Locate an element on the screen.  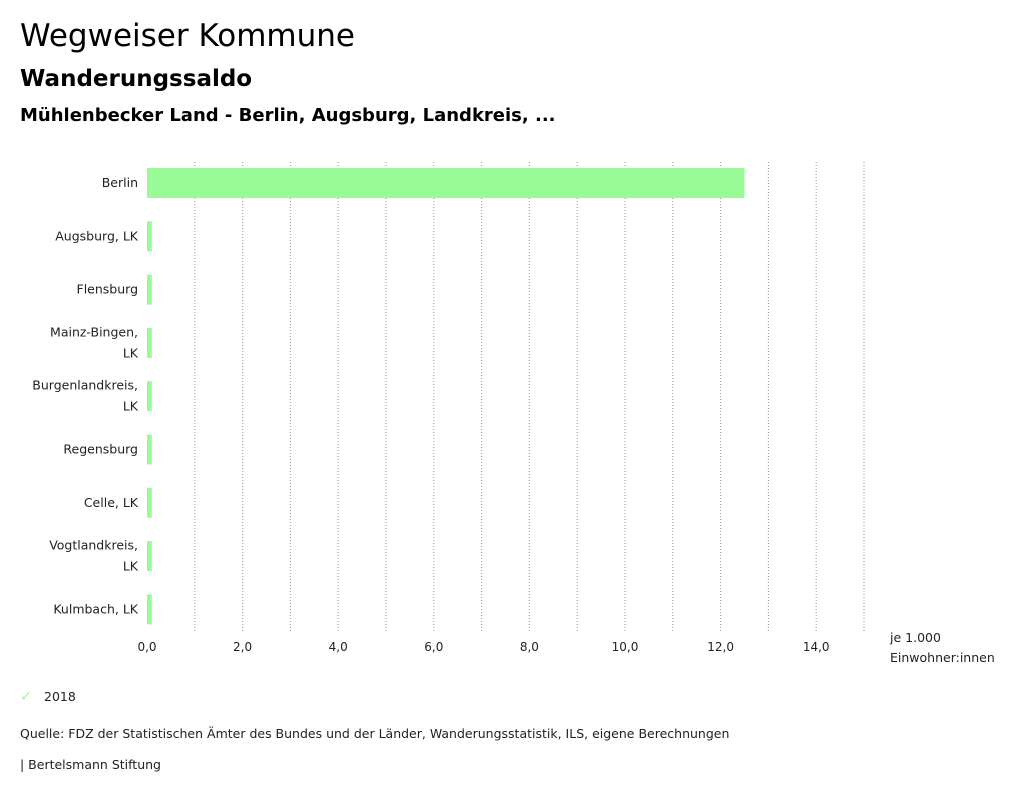
chart-title: Wegweiser Kommune is located at coordinates (187, 36).